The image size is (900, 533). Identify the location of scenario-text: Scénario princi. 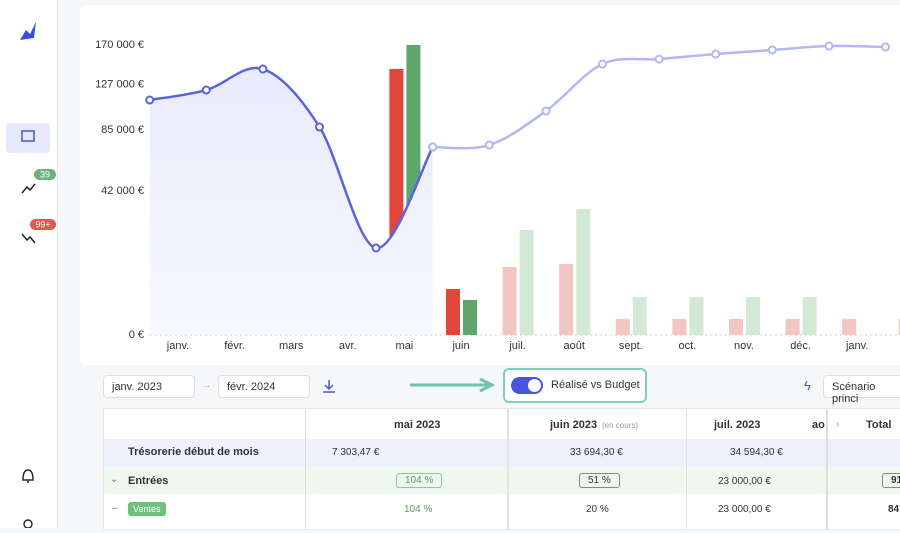
(854, 393).